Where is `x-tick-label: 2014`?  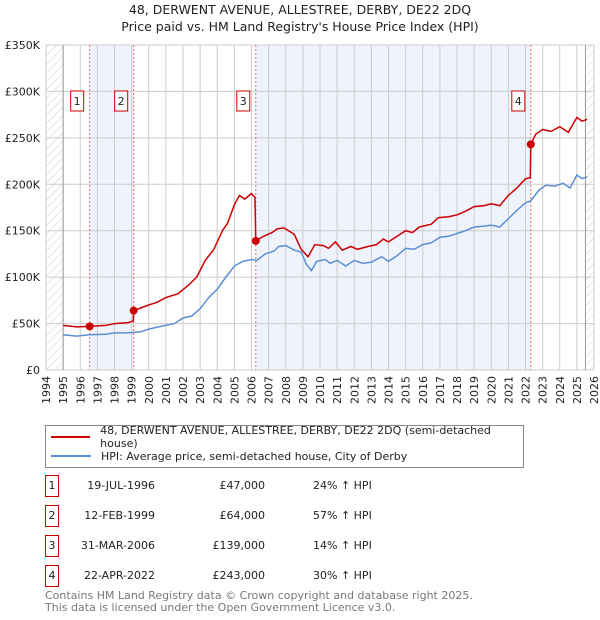 x-tick-label: 2014 is located at coordinates (389, 390).